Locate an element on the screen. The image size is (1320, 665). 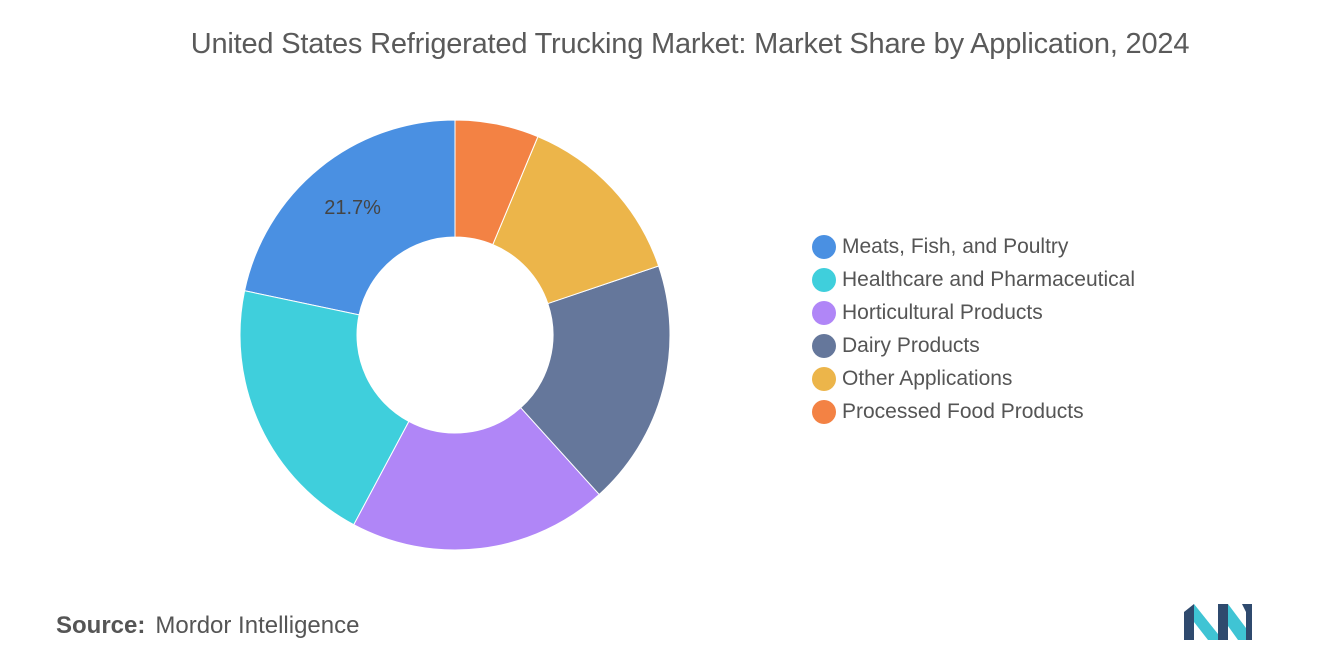
source-label: Source: is located at coordinates (101, 625).